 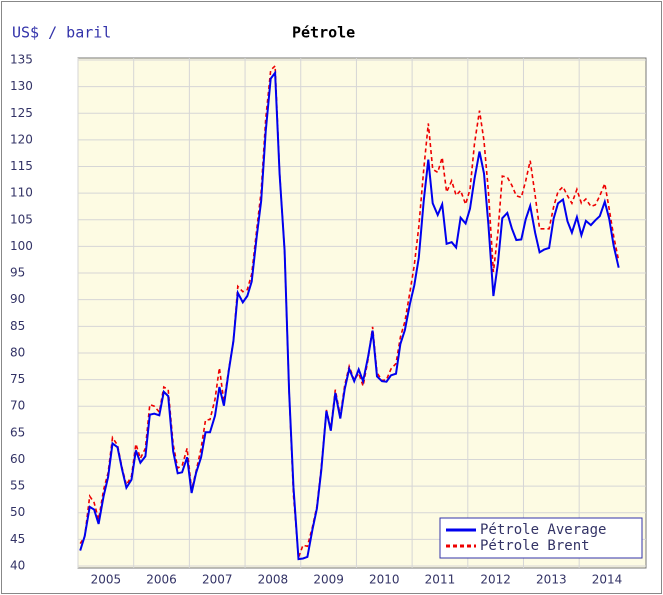 What do you see at coordinates (607, 580) in the screenshot?
I see `x-tick-label: 2014` at bounding box center [607, 580].